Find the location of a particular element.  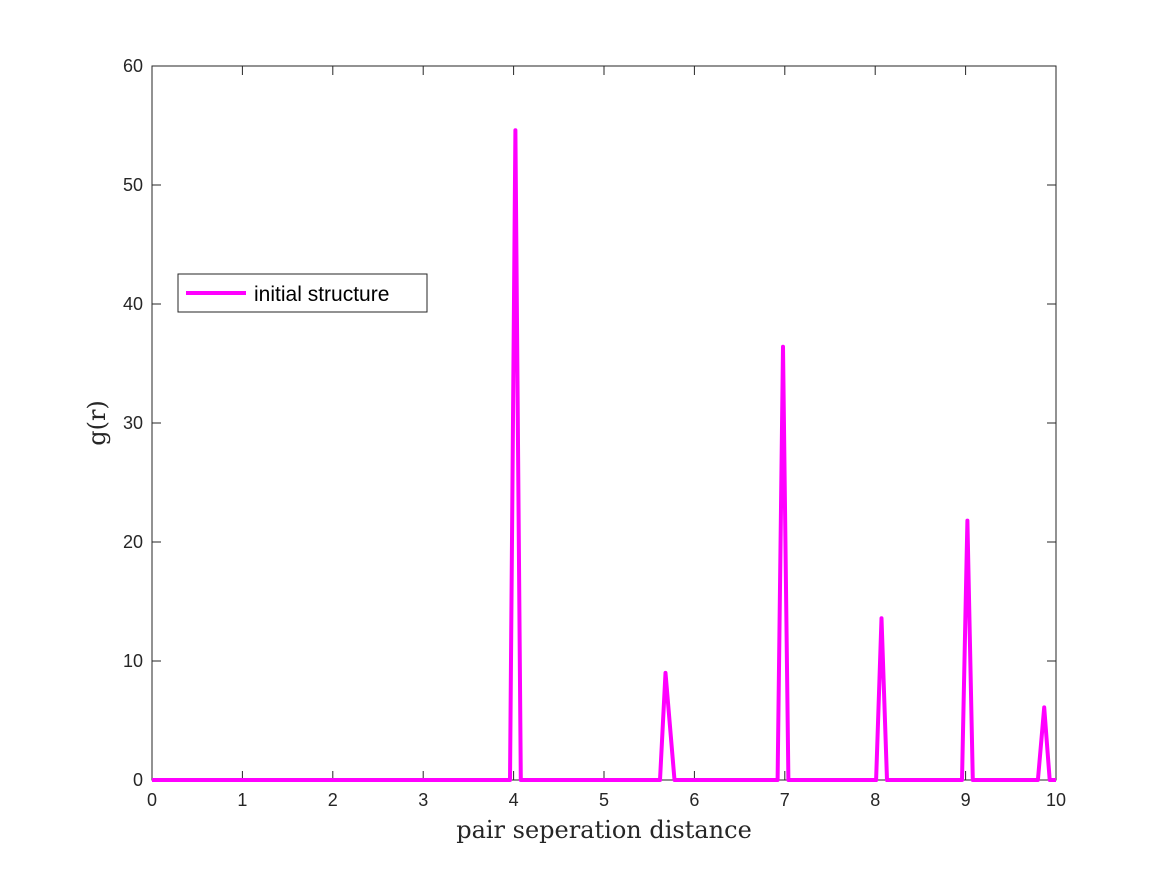

y-tick-label: 10 is located at coordinates (133, 661).